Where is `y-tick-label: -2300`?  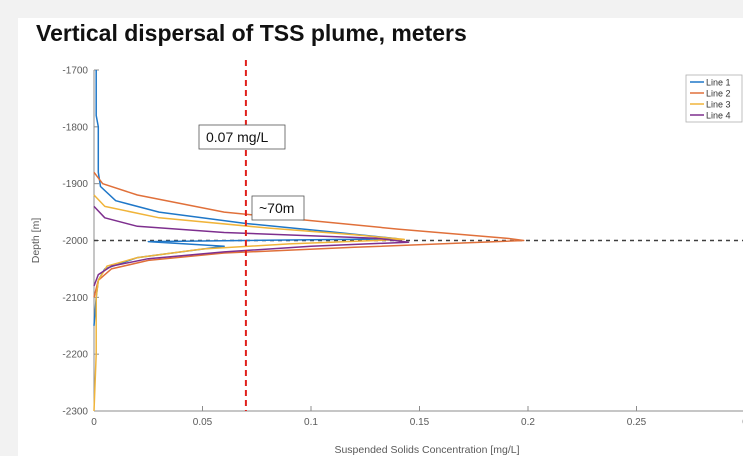
y-tick-label: -2300 is located at coordinates (75, 412).